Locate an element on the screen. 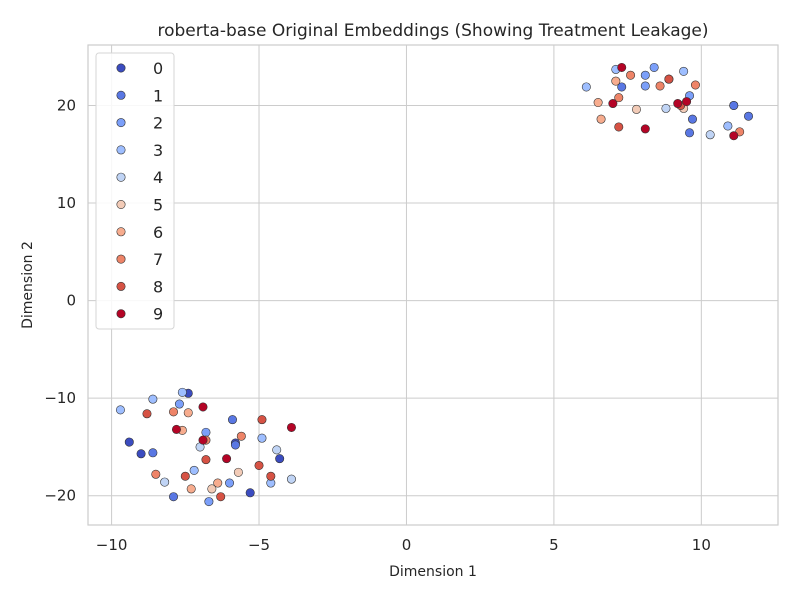  legend-label: 8 is located at coordinates (158, 286).